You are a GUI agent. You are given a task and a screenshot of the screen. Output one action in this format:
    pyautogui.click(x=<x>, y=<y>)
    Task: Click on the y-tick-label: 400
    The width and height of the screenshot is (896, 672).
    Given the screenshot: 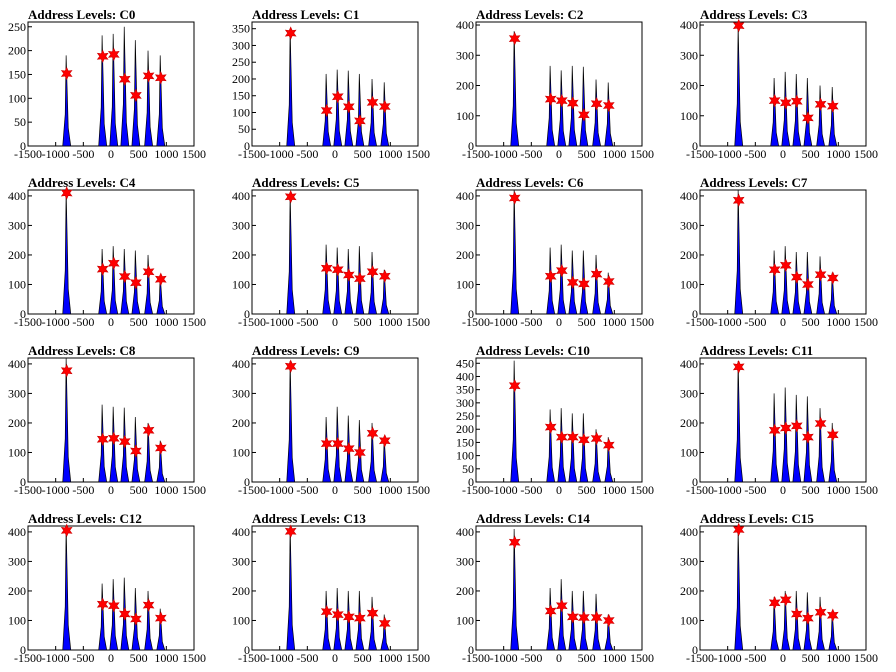 What is the action you would take?
    pyautogui.click(x=689, y=25)
    